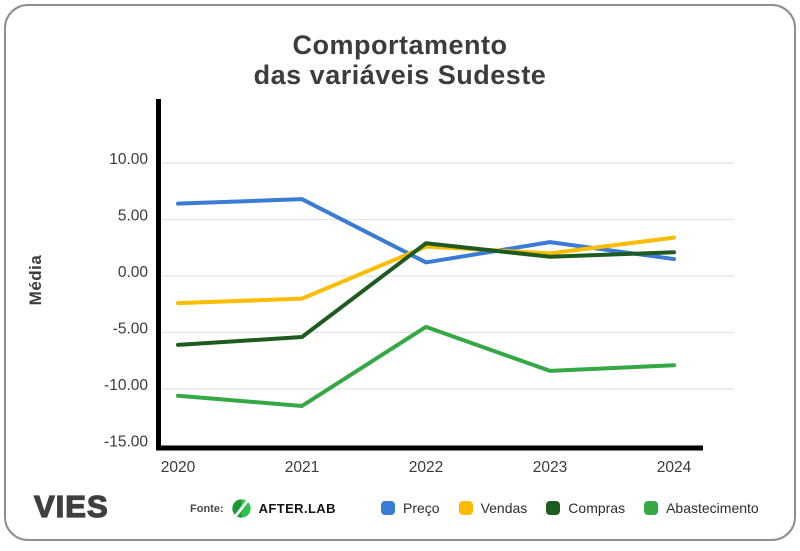  I want to click on chart-legend: Preço Vendas Compras Abastecimento, so click(570, 508).